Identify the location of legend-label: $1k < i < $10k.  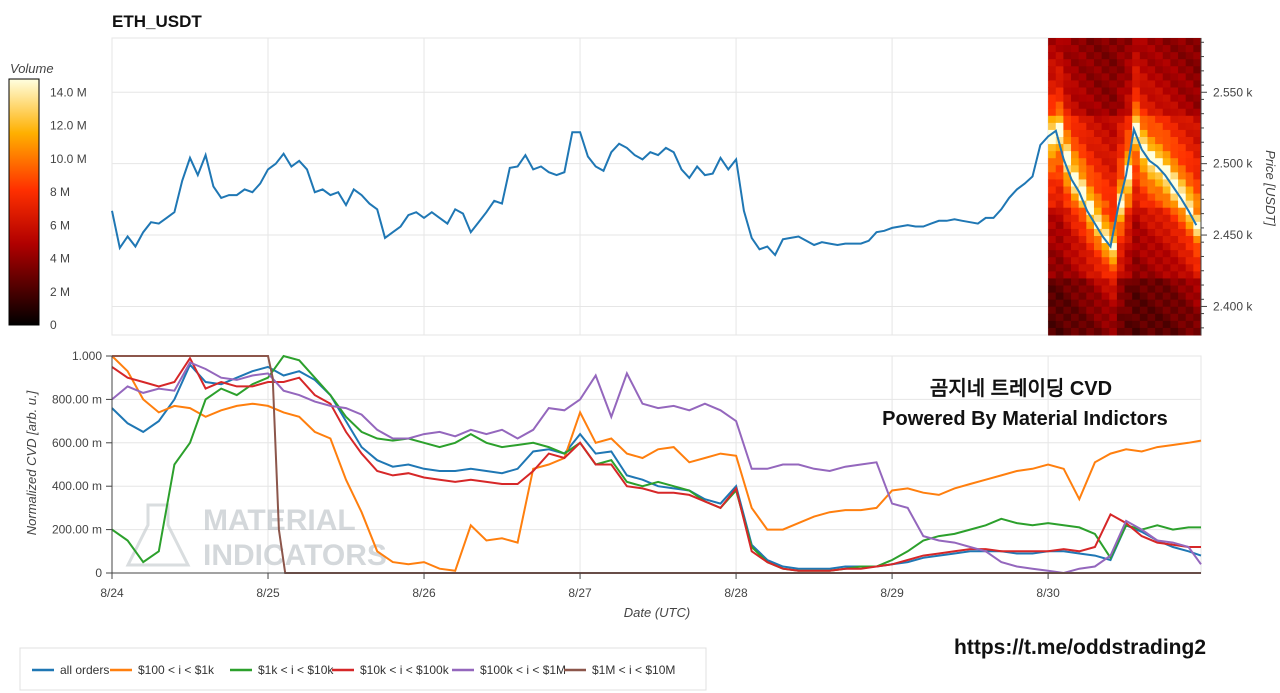
(296, 670).